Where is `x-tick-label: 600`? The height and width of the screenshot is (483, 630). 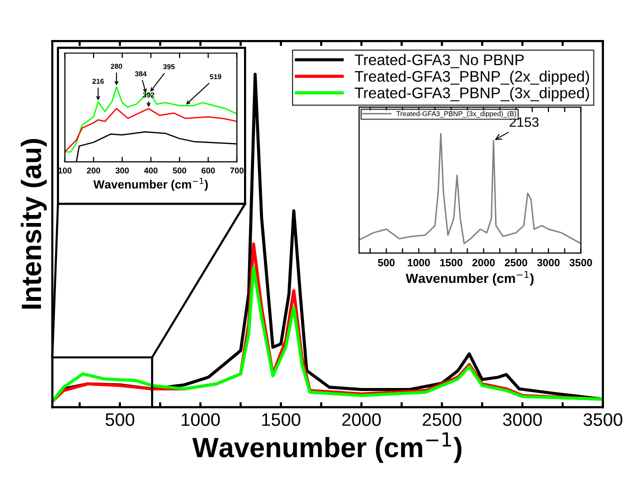
x-tick-label: 600 is located at coordinates (208, 171).